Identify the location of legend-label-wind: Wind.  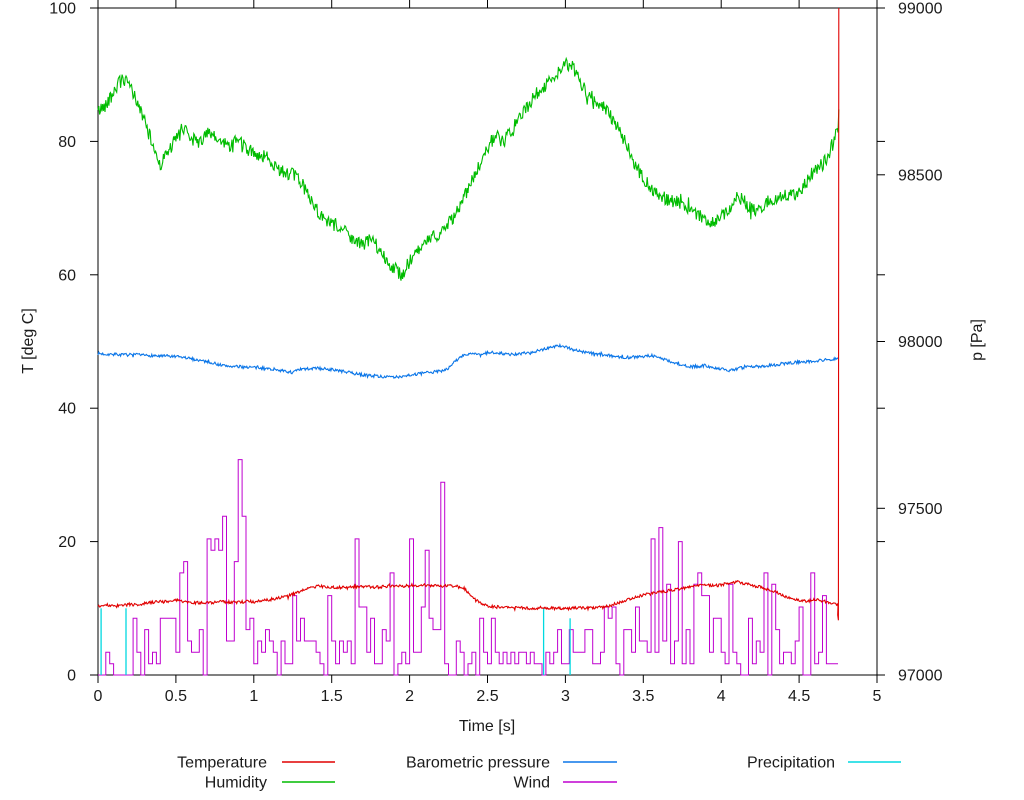
(532, 783).